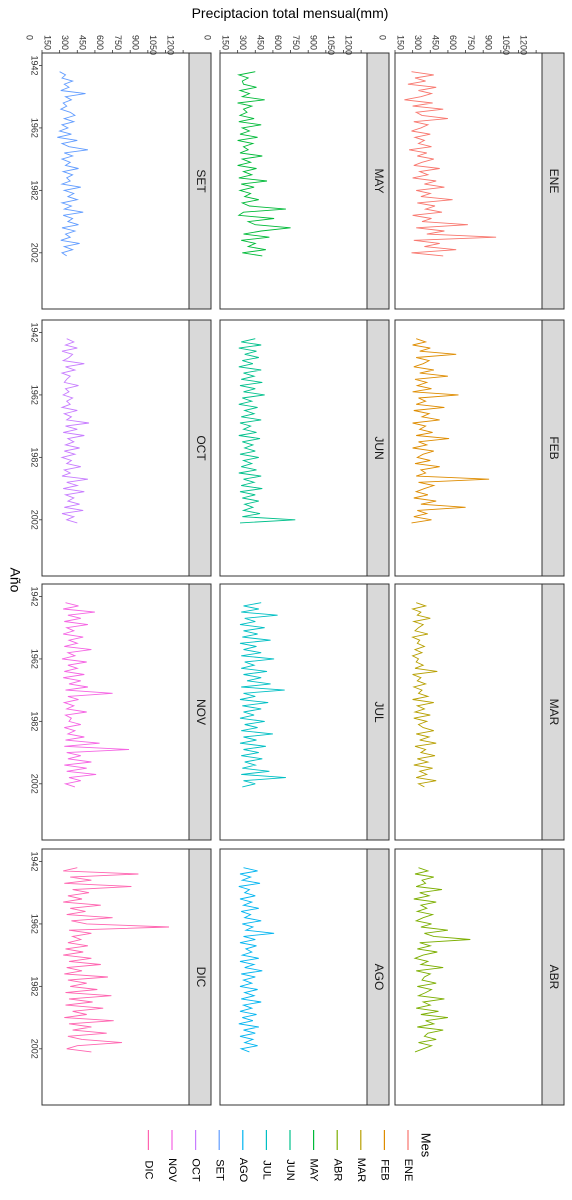  I want to click on y-tick-label-ene-1200: 1200, so click(524, 45).